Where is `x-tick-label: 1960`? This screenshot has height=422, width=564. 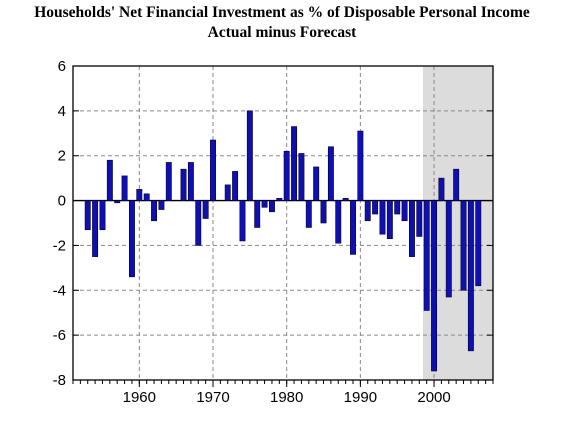 x-tick-label: 1960 is located at coordinates (139, 397).